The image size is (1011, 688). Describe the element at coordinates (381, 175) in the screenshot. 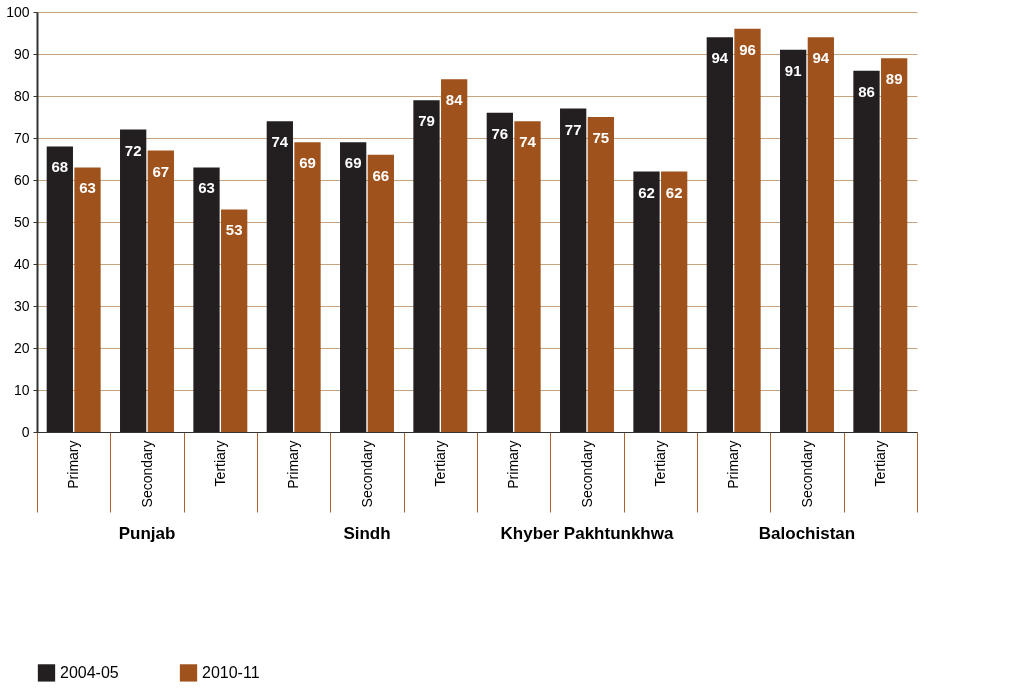

I see `data-label: 66` at that location.